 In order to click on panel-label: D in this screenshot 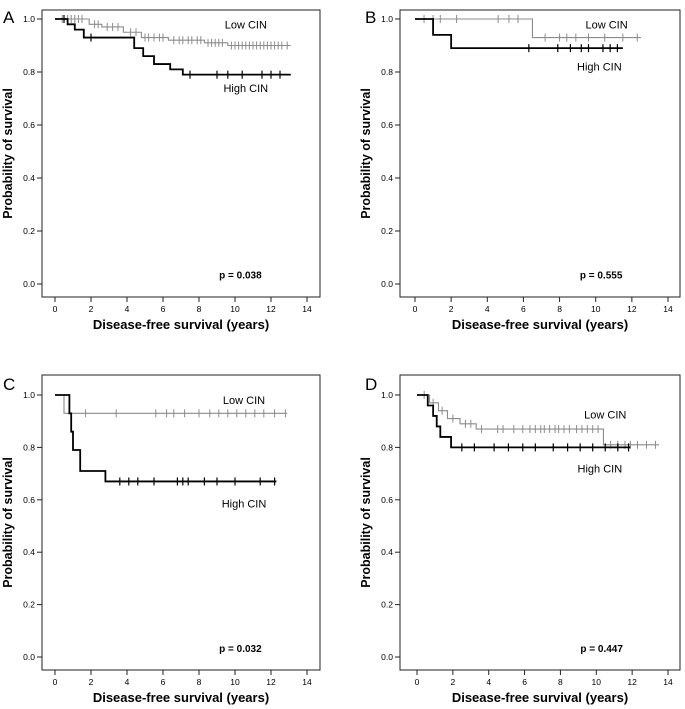, I will do `click(371, 384)`.